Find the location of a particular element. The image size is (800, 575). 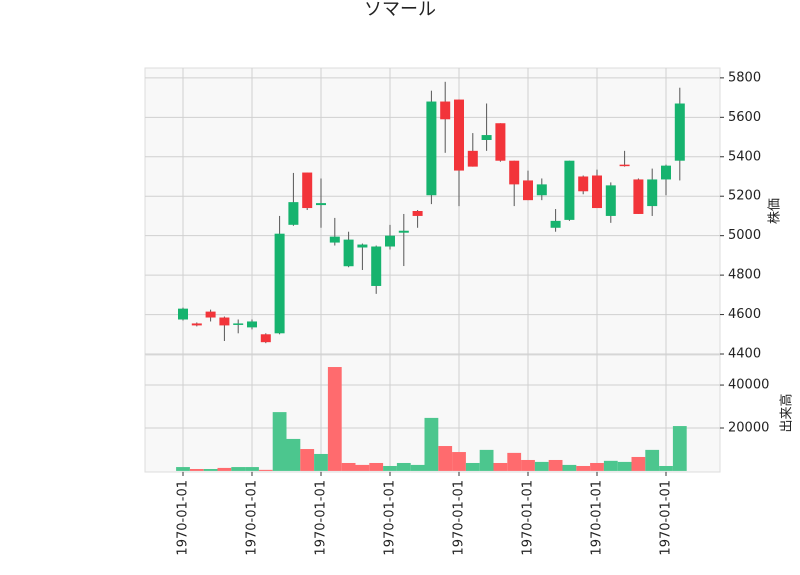

y-tick-label: 5000 is located at coordinates (744, 235).